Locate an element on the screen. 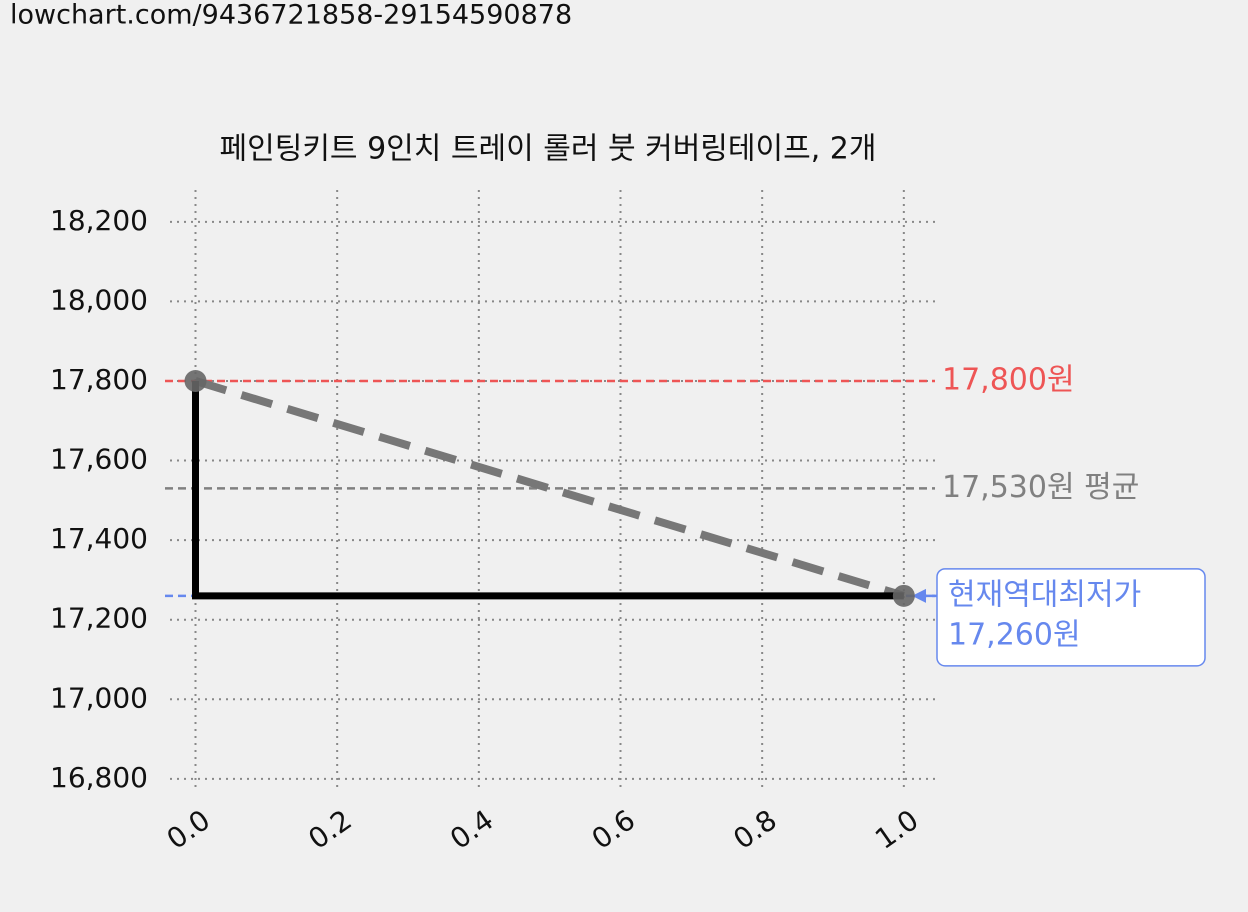  annotation-box is located at coordinates (1071, 617).